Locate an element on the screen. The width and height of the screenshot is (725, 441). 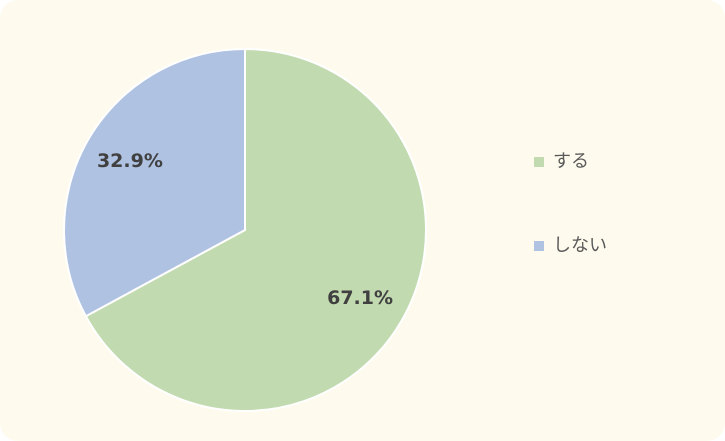
legend-label: する is located at coordinates (571, 161).